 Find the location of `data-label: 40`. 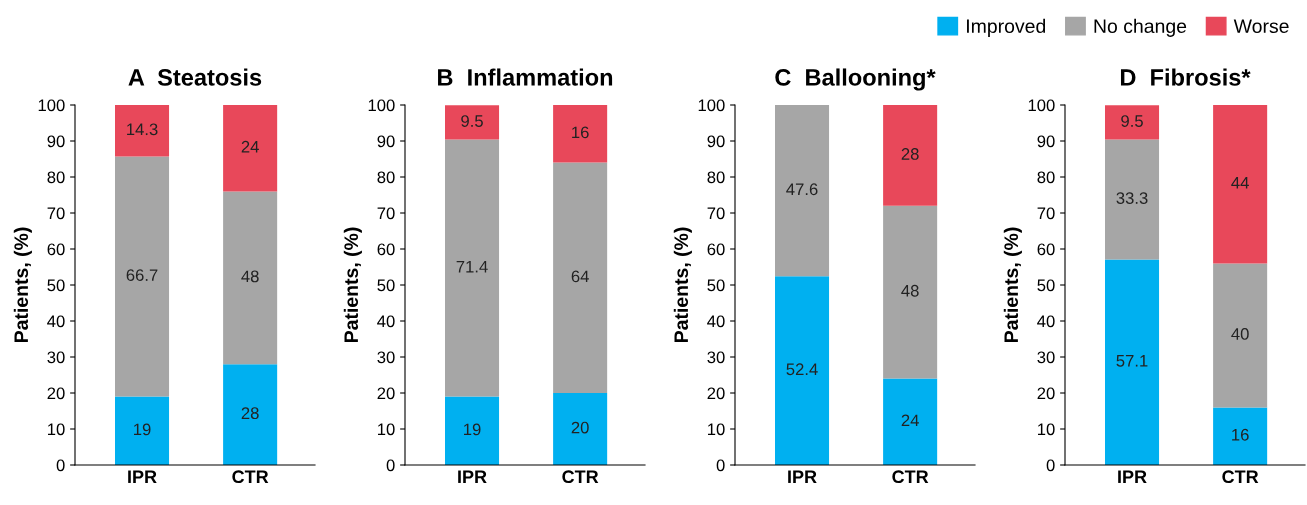

data-label: 40 is located at coordinates (1240, 334).